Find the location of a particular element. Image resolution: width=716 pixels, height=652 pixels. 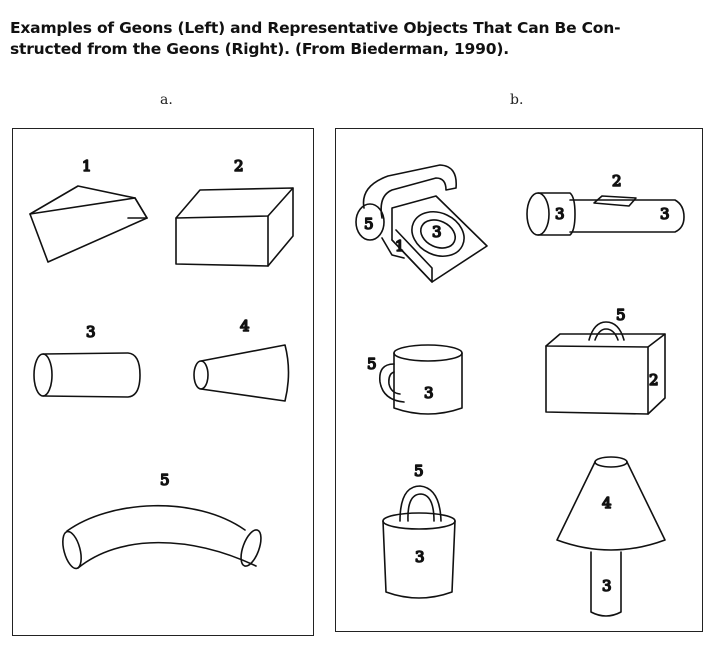

flashlight-label-3-lens: 3 is located at coordinates (560, 214).